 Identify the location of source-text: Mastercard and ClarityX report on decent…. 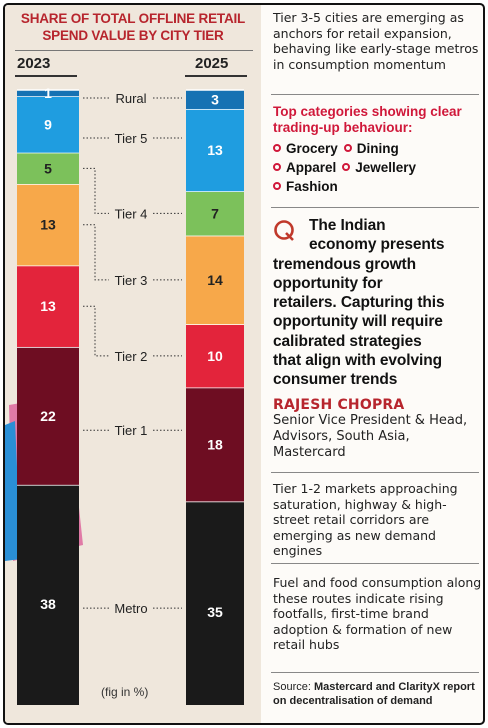
(374, 694).